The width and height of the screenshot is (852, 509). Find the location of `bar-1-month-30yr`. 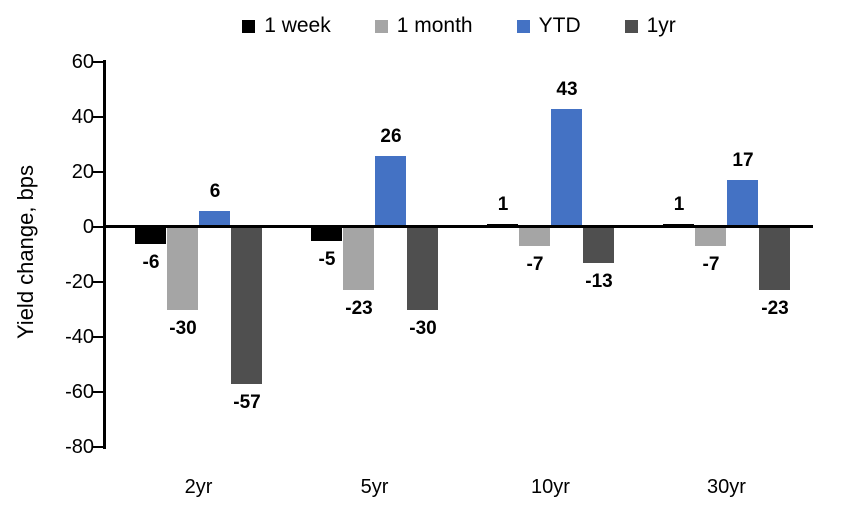

bar-1-month-30yr is located at coordinates (710, 237).